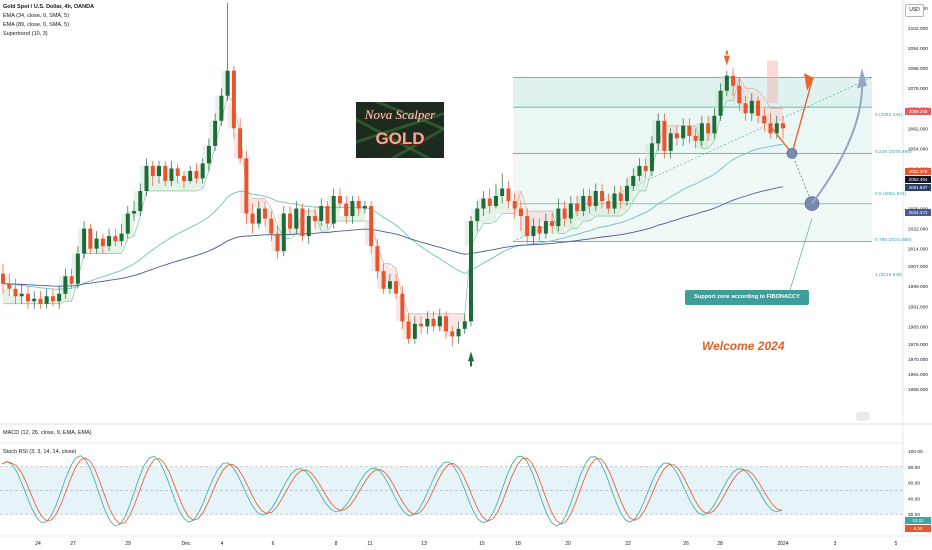 This screenshot has height=550, width=932. Describe the element at coordinates (518, 544) in the screenshot. I see `time-tick-10: 18` at that location.